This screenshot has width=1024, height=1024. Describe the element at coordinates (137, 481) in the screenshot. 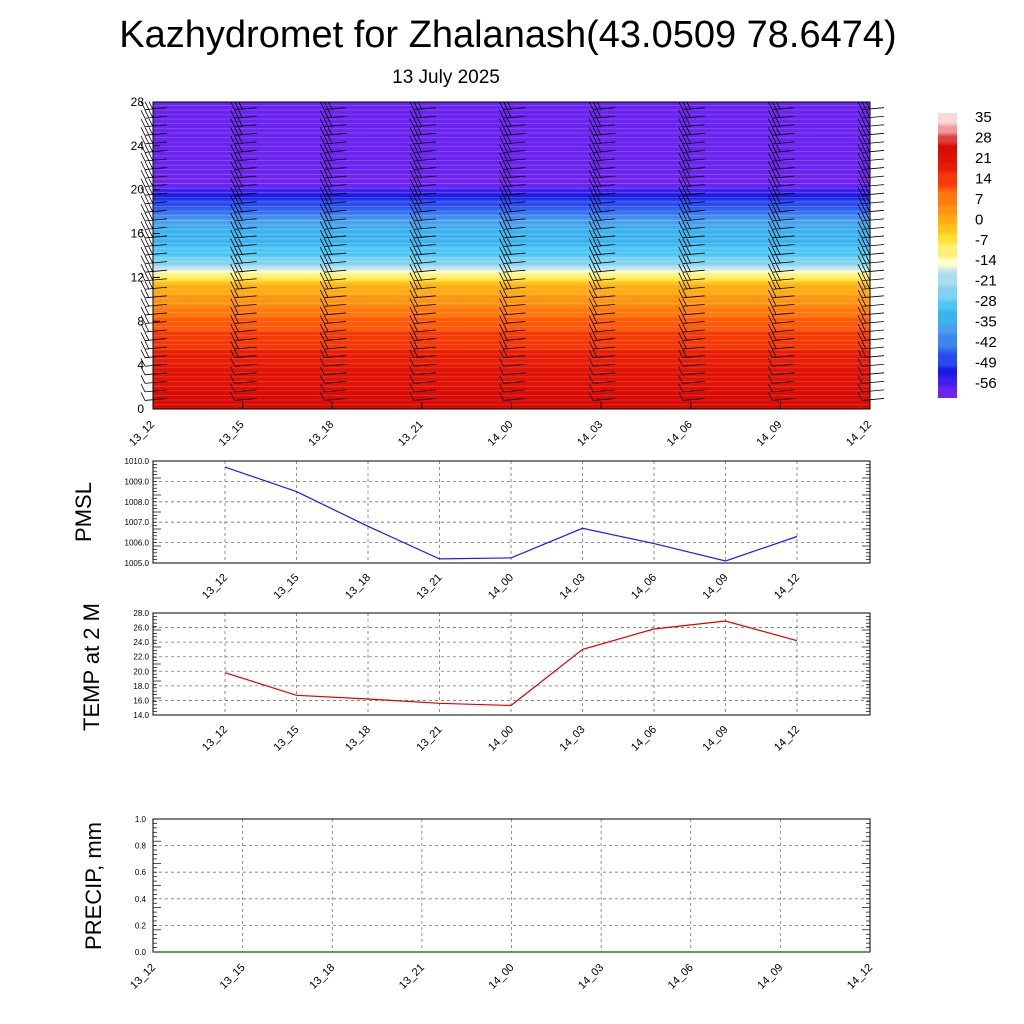

I see `y-tick-label: 1009.0` at that location.